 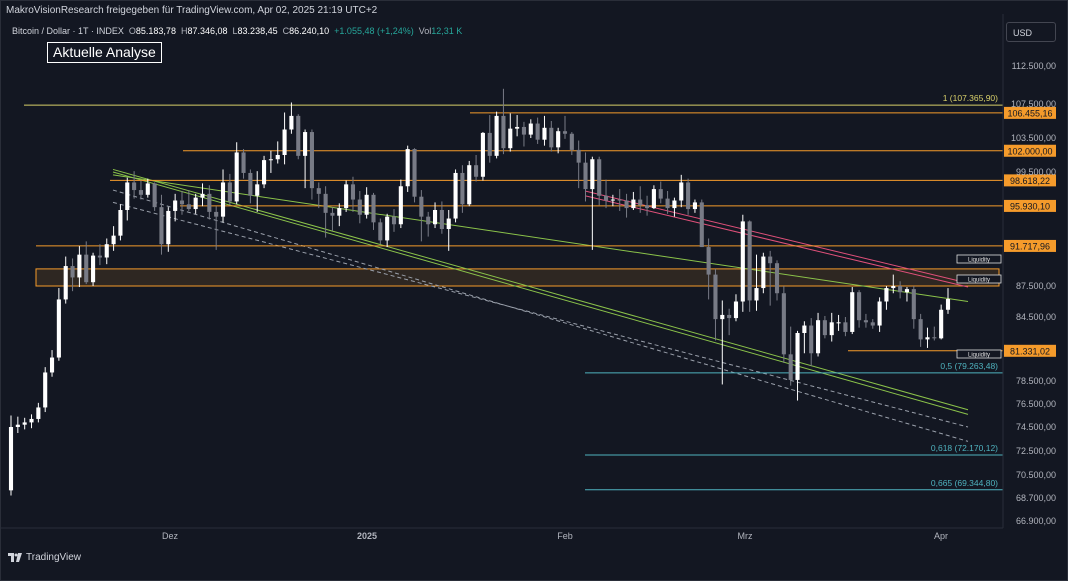 What do you see at coordinates (1036, 475) in the screenshot?
I see `y-tick-label: 70.500,00` at bounding box center [1036, 475].